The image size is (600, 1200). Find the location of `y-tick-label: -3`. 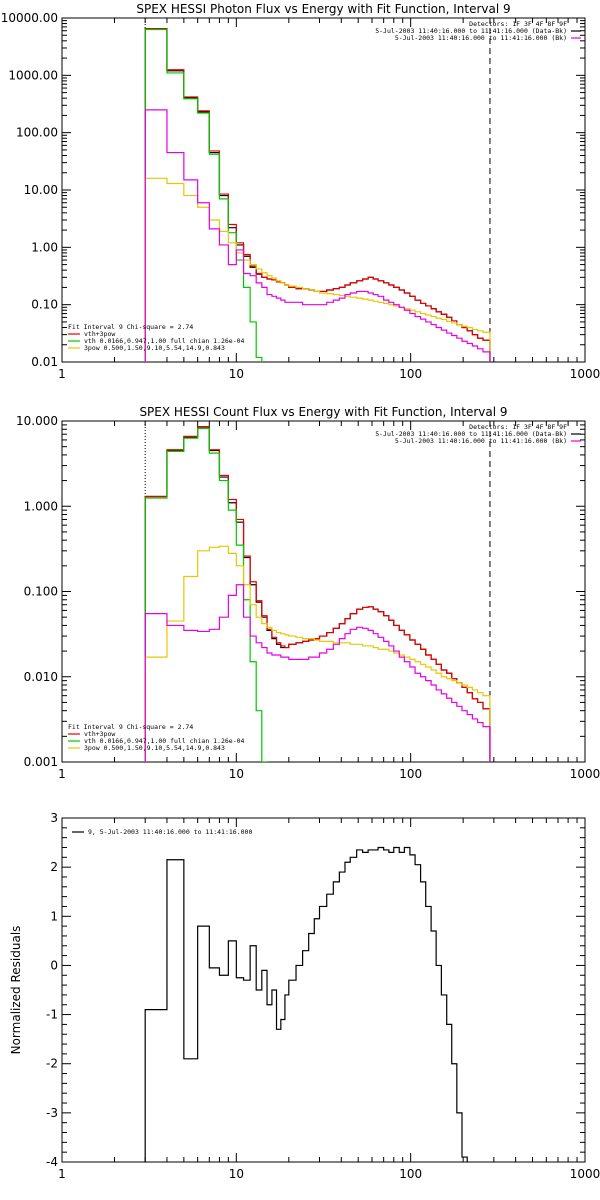

y-tick-label: -3 is located at coordinates (52, 1113).